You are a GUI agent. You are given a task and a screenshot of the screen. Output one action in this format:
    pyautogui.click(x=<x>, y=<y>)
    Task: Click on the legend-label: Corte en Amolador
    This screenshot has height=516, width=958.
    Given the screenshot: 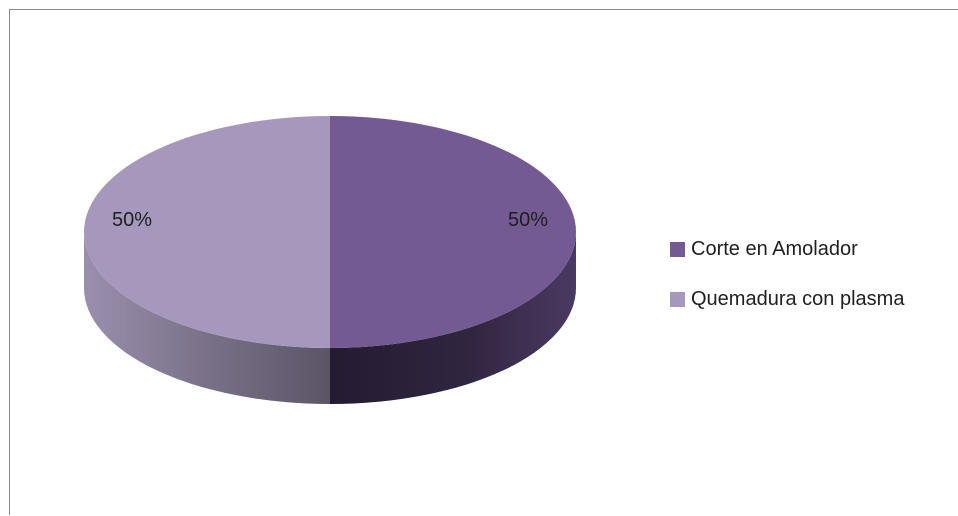 What is the action you would take?
    pyautogui.click(x=774, y=248)
    